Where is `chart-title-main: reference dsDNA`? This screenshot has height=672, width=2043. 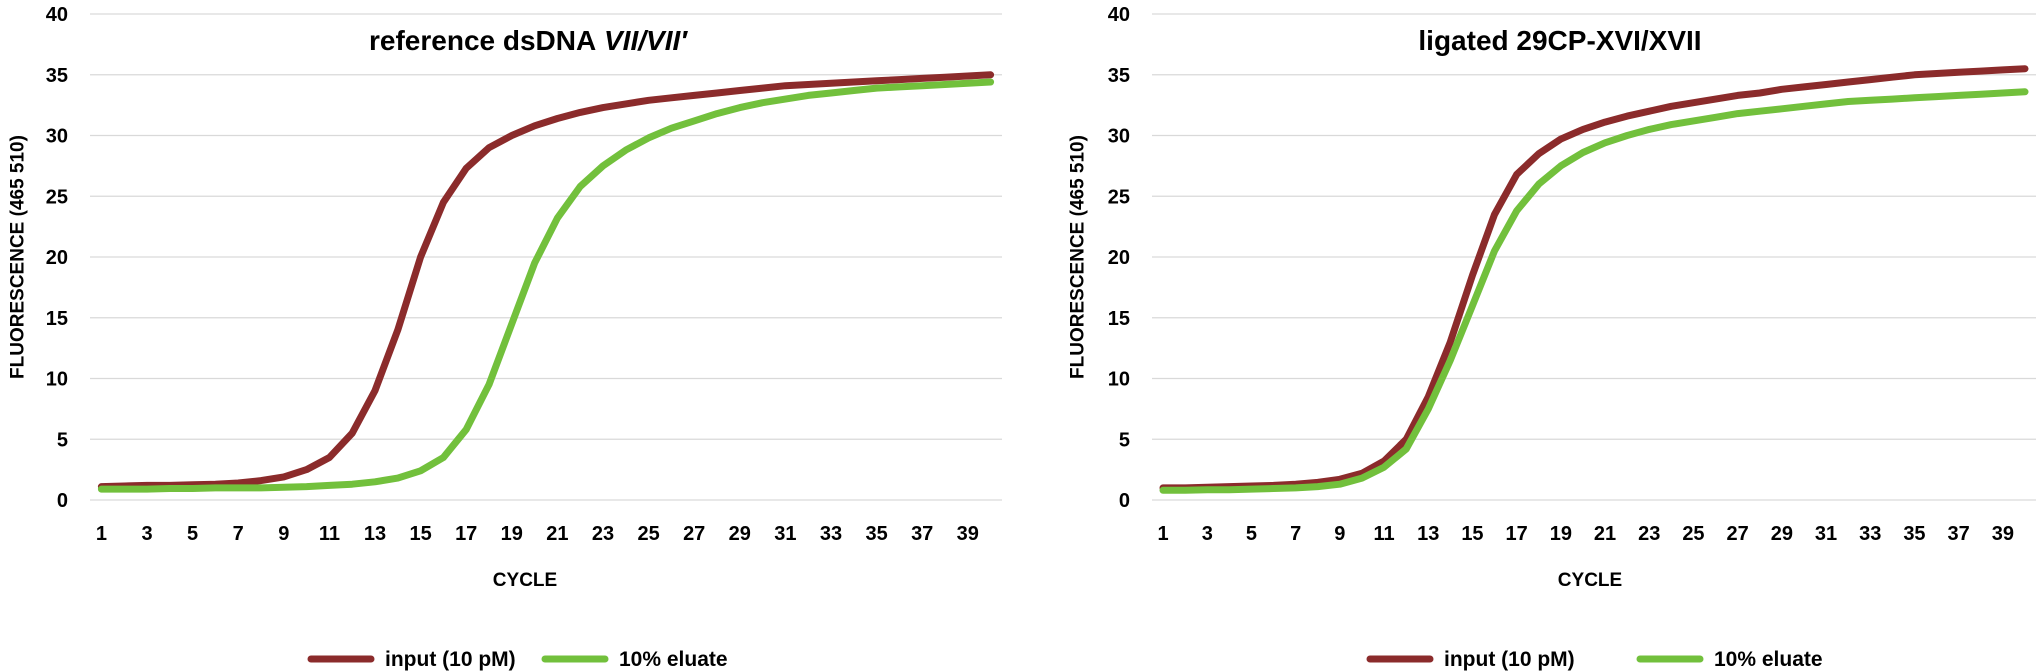
chart-title-main: reference dsDNA is located at coordinates (482, 40).